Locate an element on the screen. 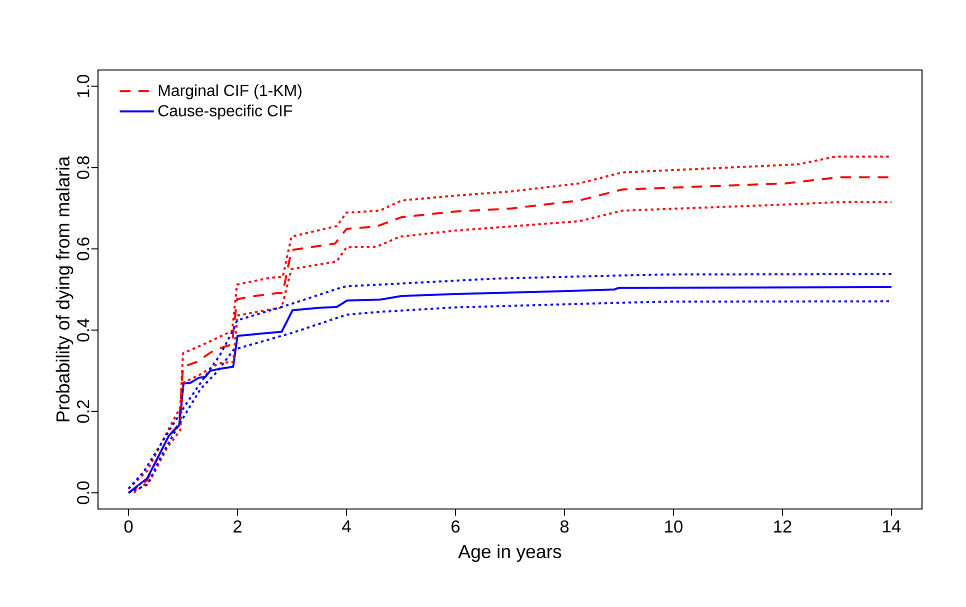  y-tick-label: 0.0 is located at coordinates (83, 492).